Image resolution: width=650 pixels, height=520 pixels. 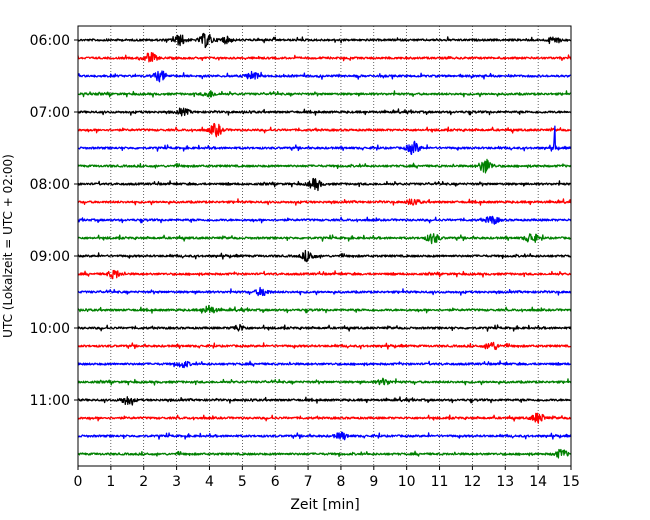 What do you see at coordinates (308, 482) in the screenshot?
I see `x-tick-label: 7` at bounding box center [308, 482].